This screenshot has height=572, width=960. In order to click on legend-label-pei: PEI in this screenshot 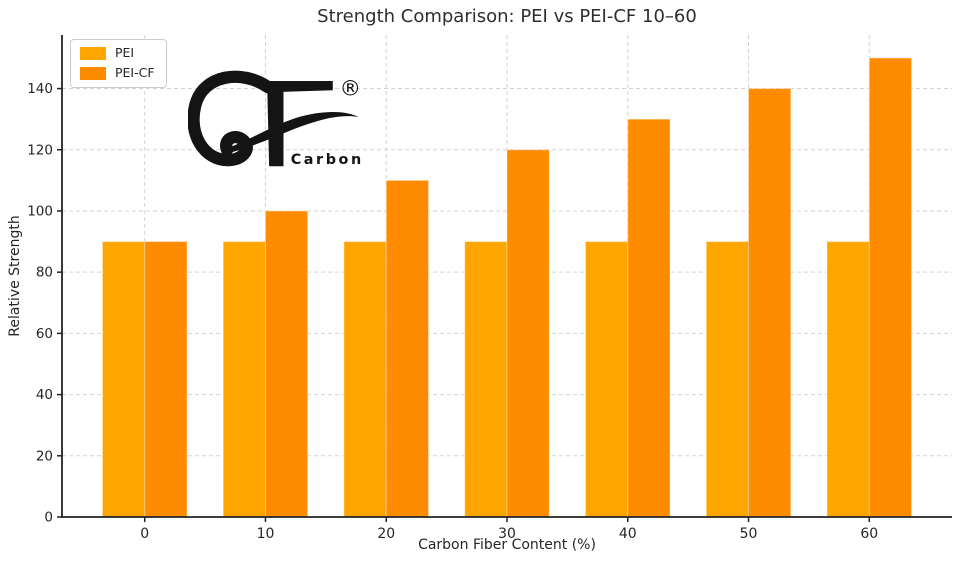, I will do `click(125, 53)`.